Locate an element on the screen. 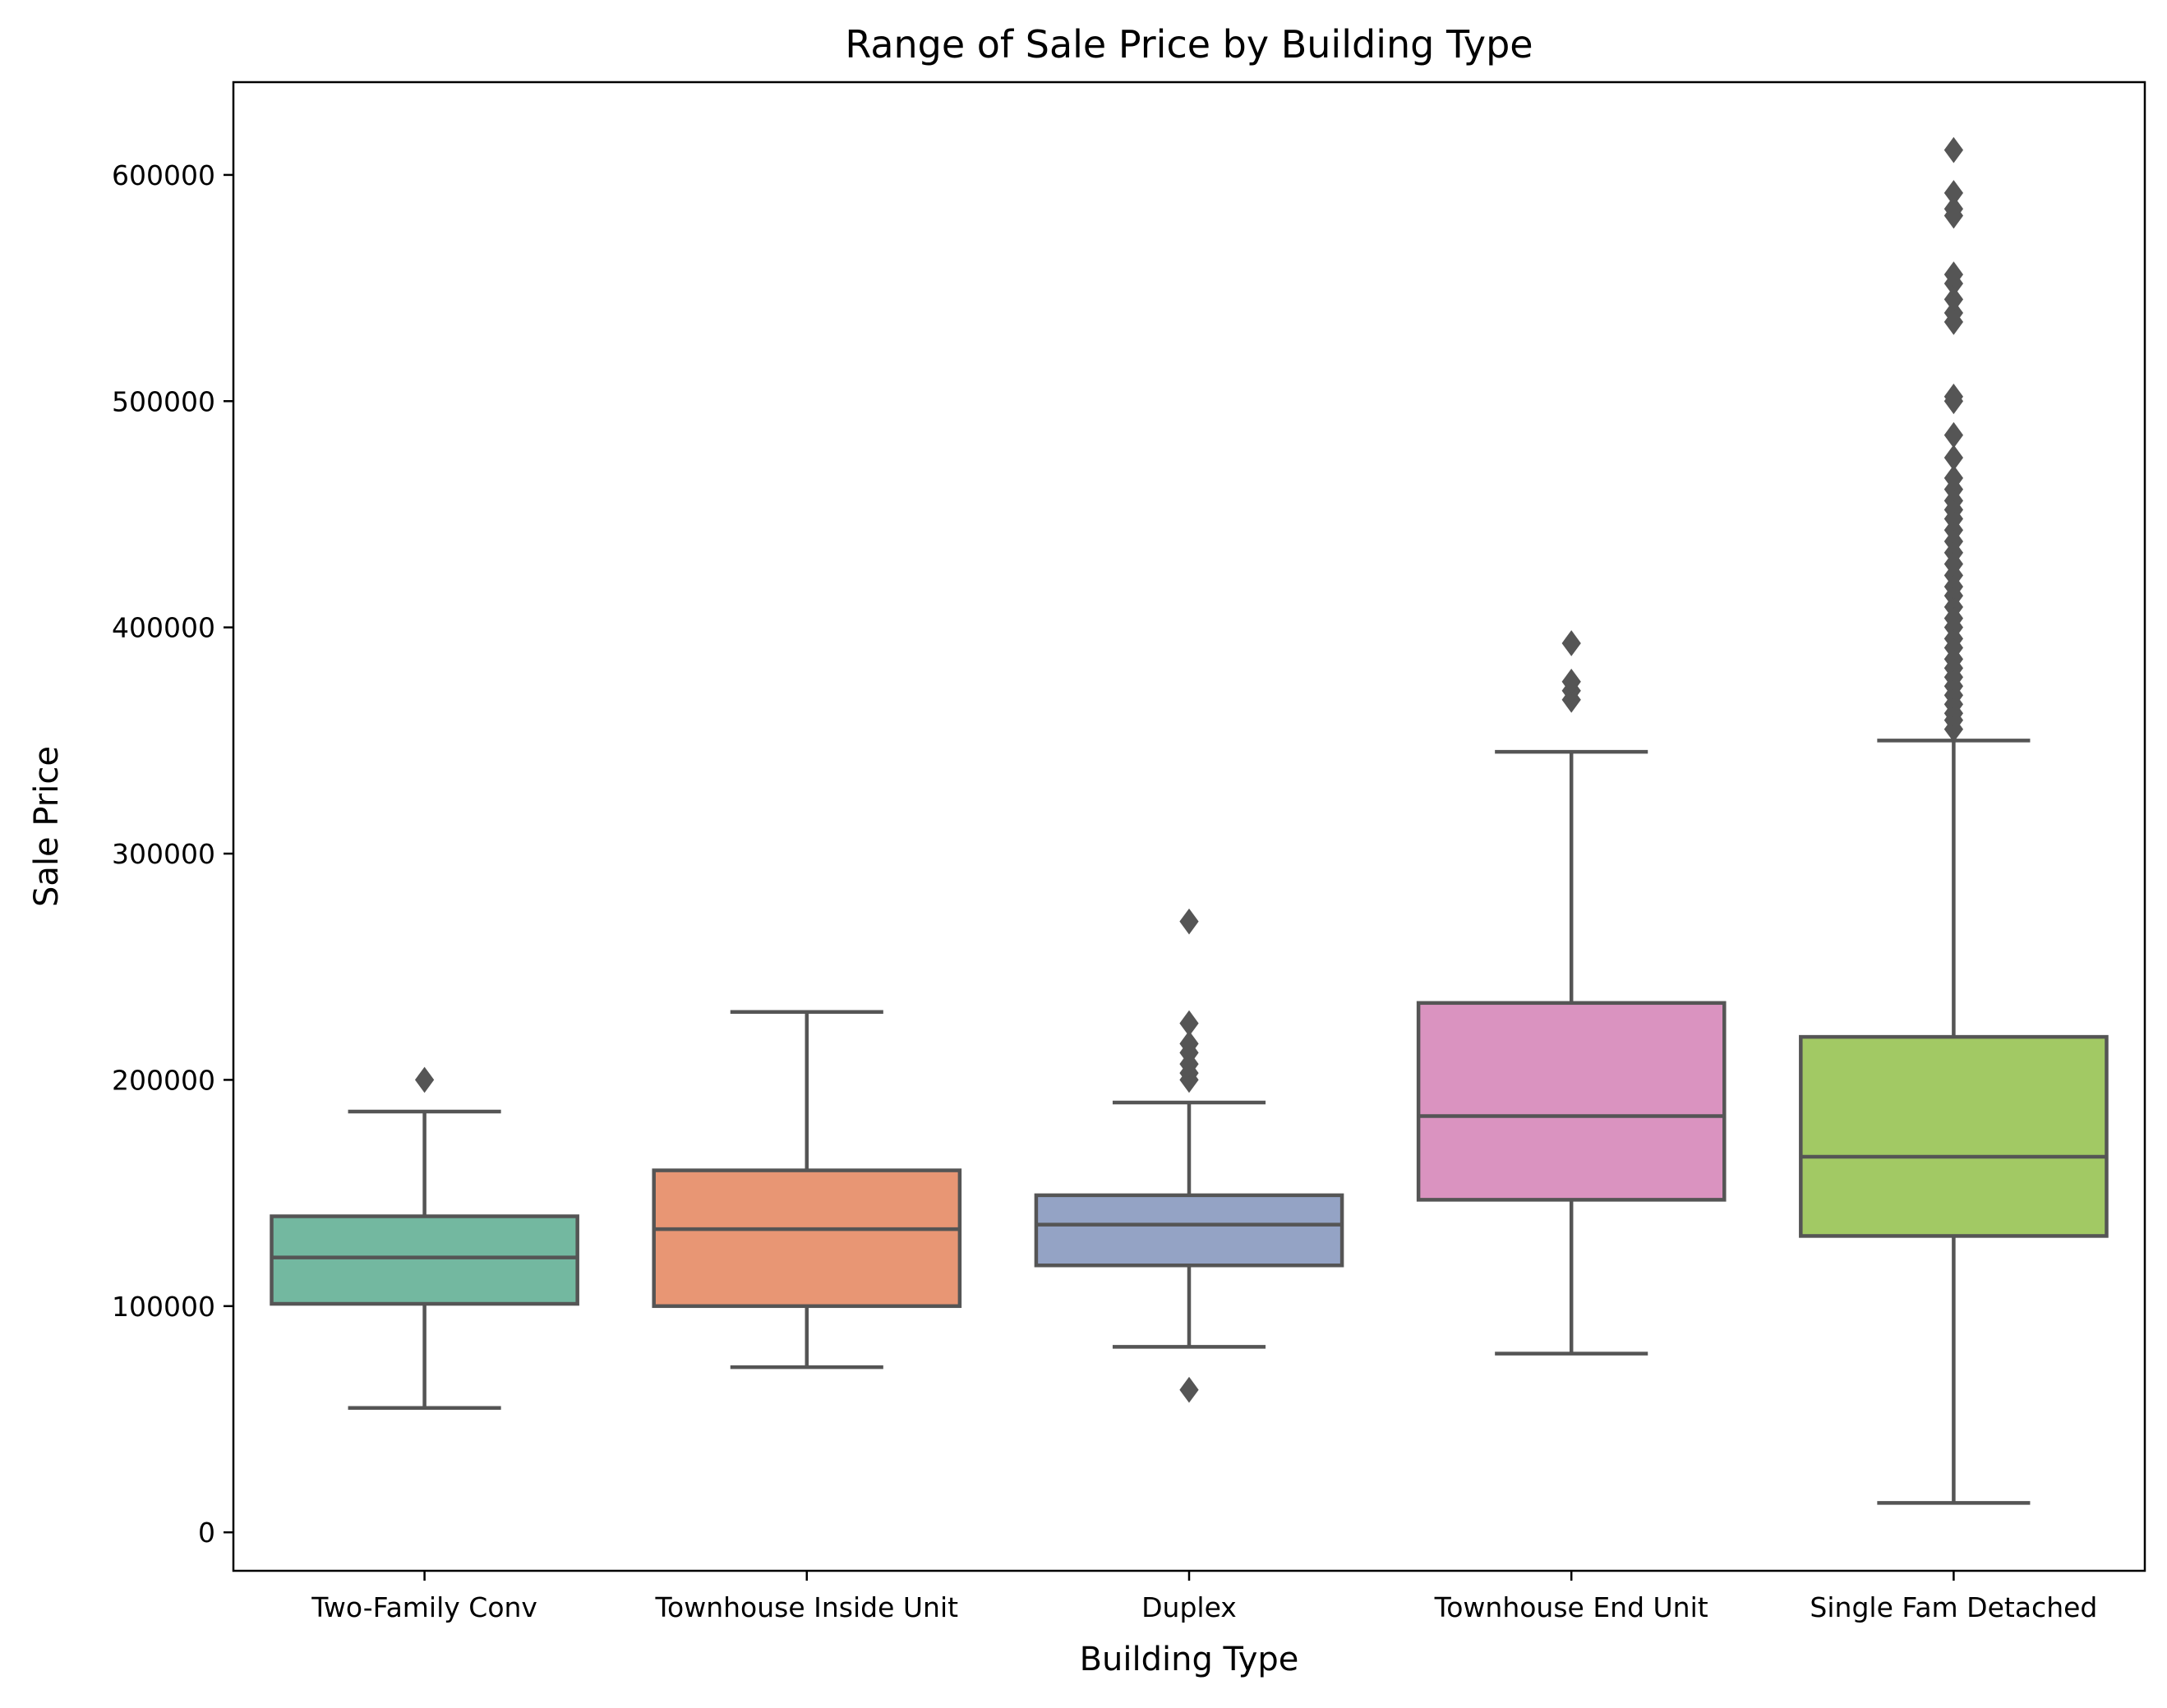 The height and width of the screenshot is (1708, 2167). x-tick-label: Townhouse End Unit is located at coordinates (1571, 1607).